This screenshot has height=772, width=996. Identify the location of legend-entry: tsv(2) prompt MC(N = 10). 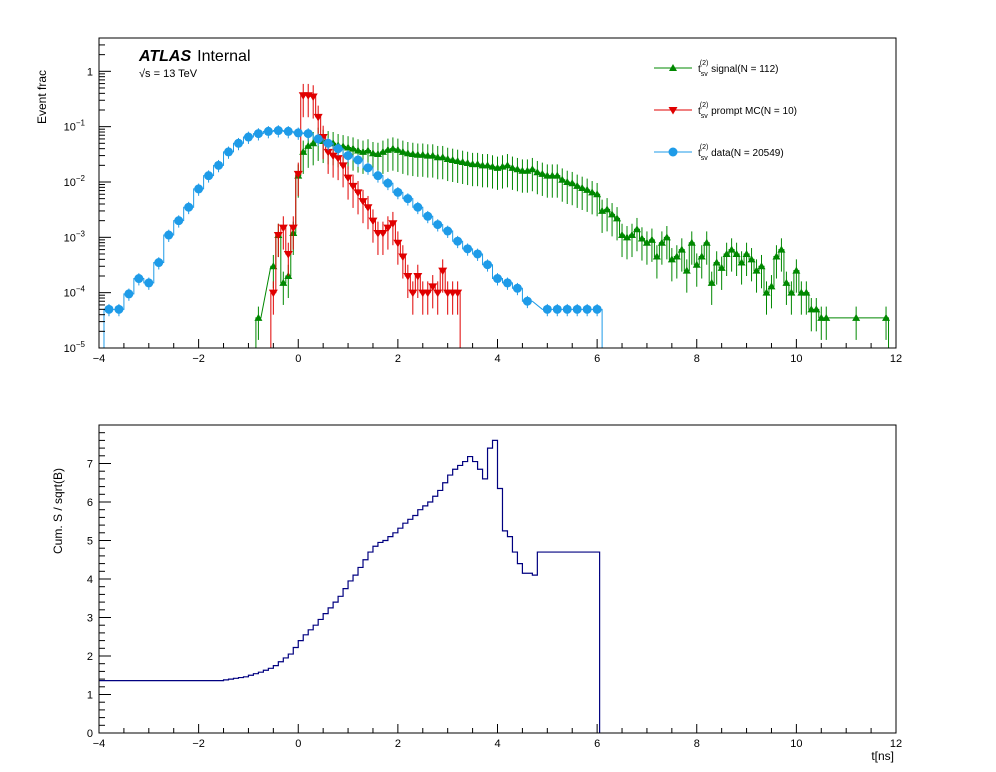
(725, 111).